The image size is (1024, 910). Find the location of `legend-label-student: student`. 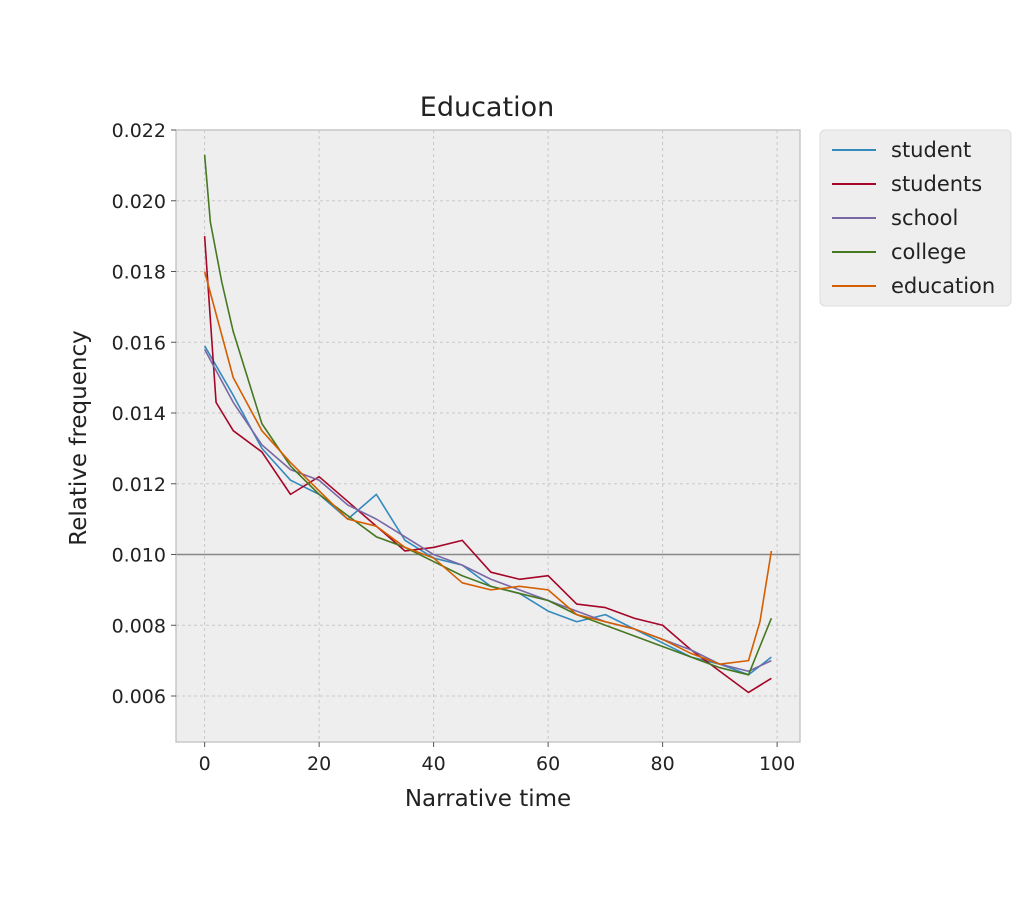

legend-label-student: student is located at coordinates (931, 150).